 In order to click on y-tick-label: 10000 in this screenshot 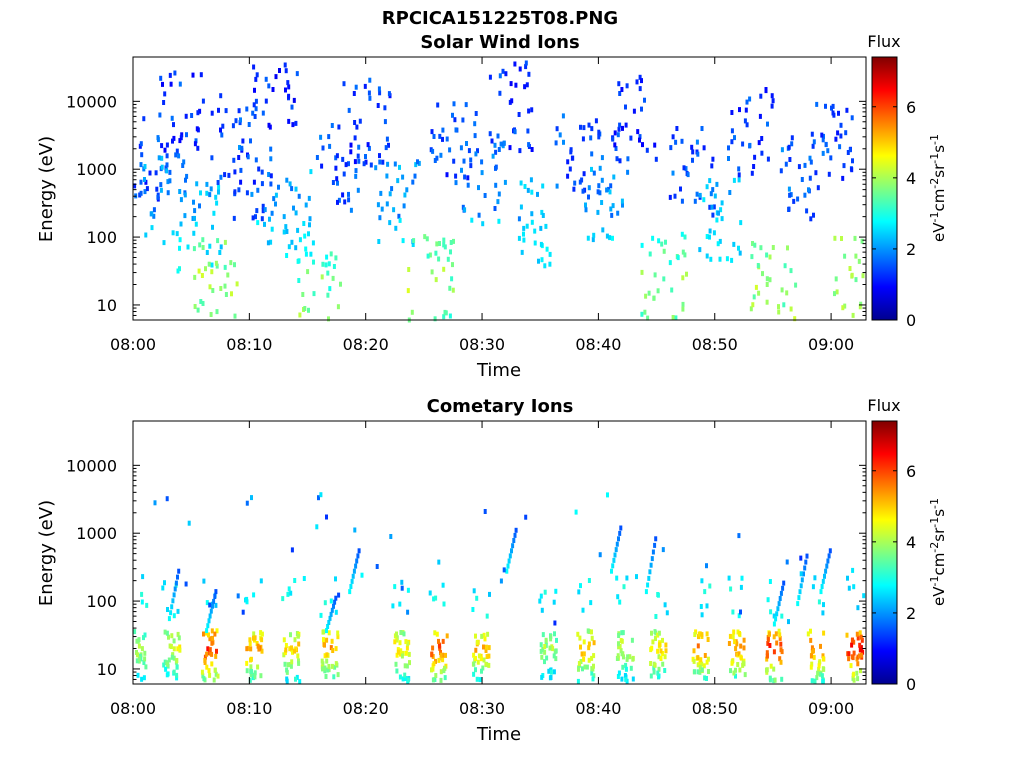, I will do `click(91, 465)`.